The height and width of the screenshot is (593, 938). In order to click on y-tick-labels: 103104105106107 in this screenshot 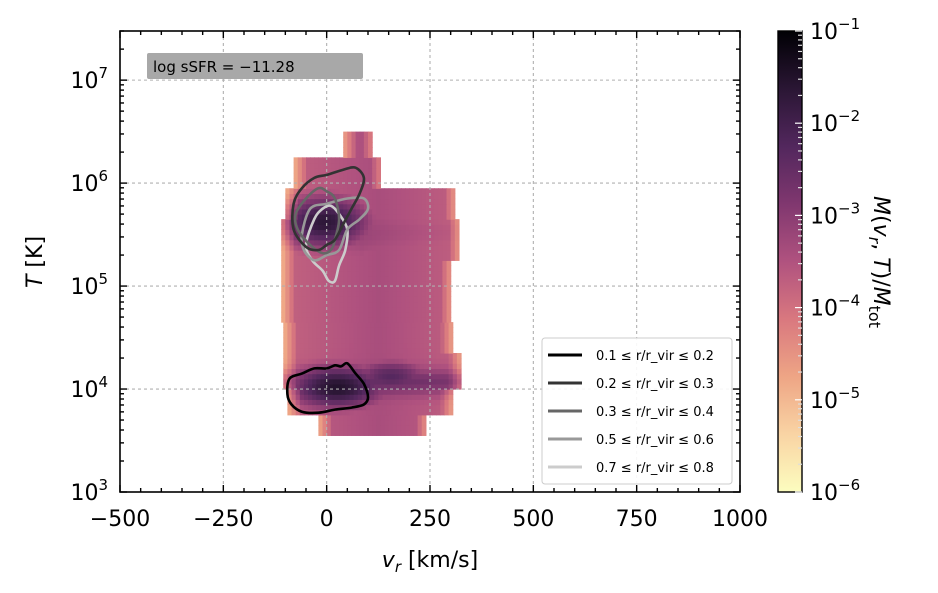, I will do `click(89, 285)`.